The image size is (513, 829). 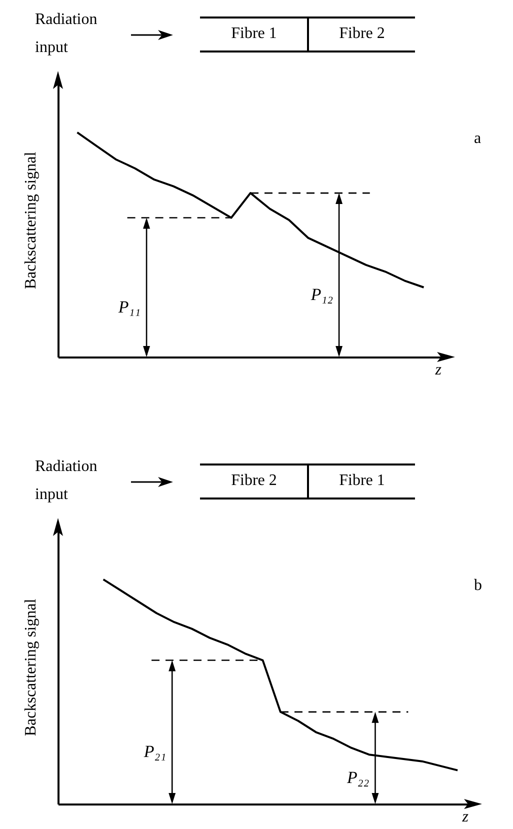 What do you see at coordinates (129, 306) in the screenshot?
I see `annotation: P₁₁` at bounding box center [129, 306].